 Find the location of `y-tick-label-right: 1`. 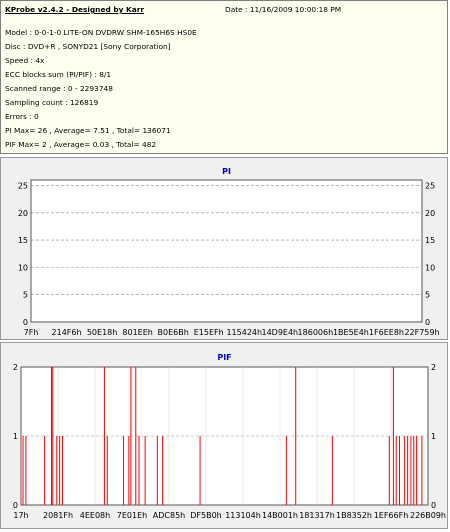

y-tick-label-right: 1 is located at coordinates (433, 436).